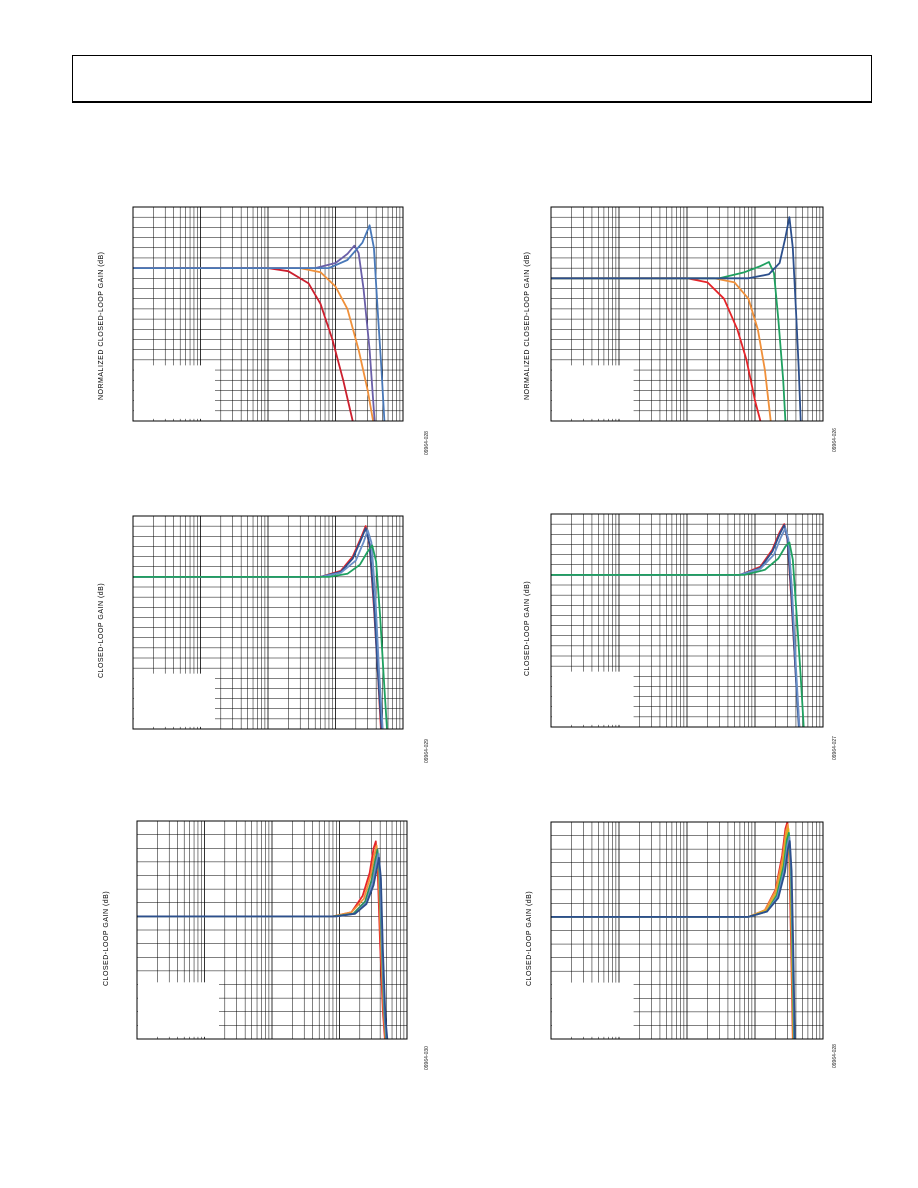 The width and height of the screenshot is (918, 1188). I want to click on figure-id: 09964-029, so click(427, 751).